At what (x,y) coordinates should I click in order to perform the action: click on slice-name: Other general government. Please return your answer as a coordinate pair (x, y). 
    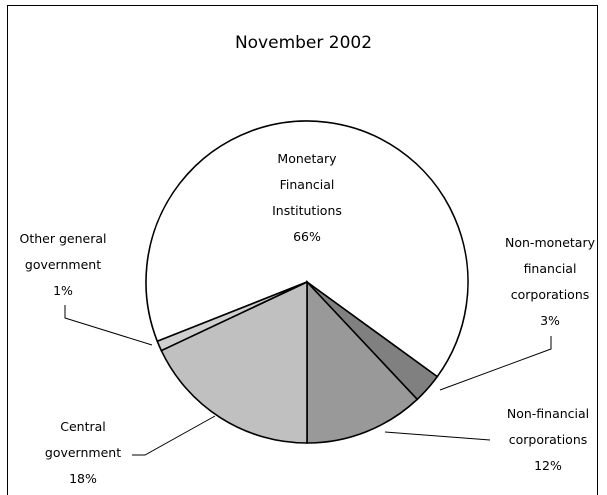
    Looking at the image, I should click on (63, 251).